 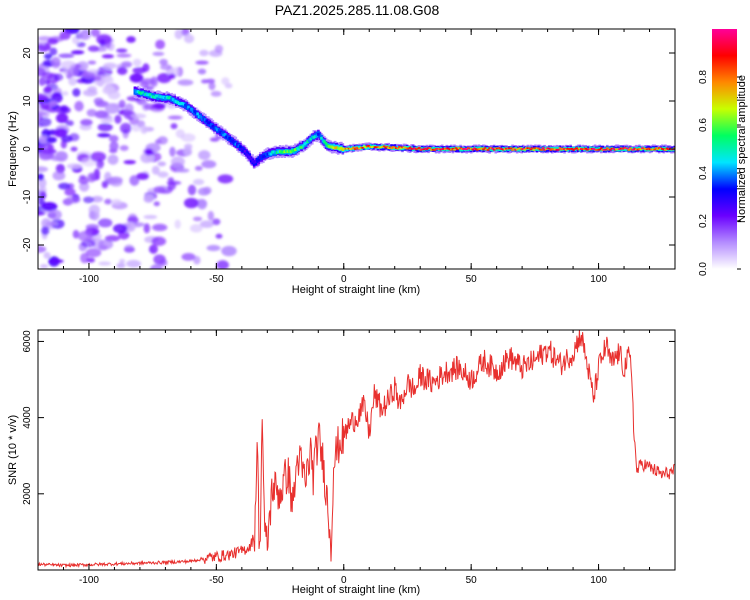 What do you see at coordinates (27, 196) in the screenshot?
I see `spectrogram-y-tick-label: -10` at bounding box center [27, 196].